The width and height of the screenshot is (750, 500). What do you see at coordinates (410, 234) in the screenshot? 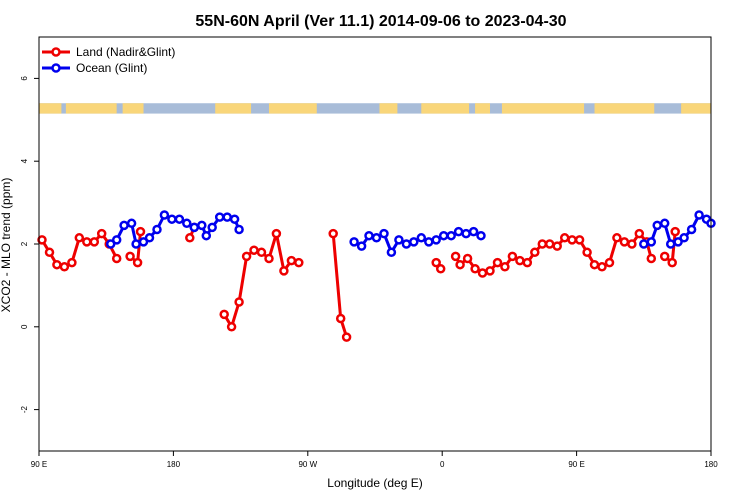
I see `series-ocean` at bounding box center [410, 234].